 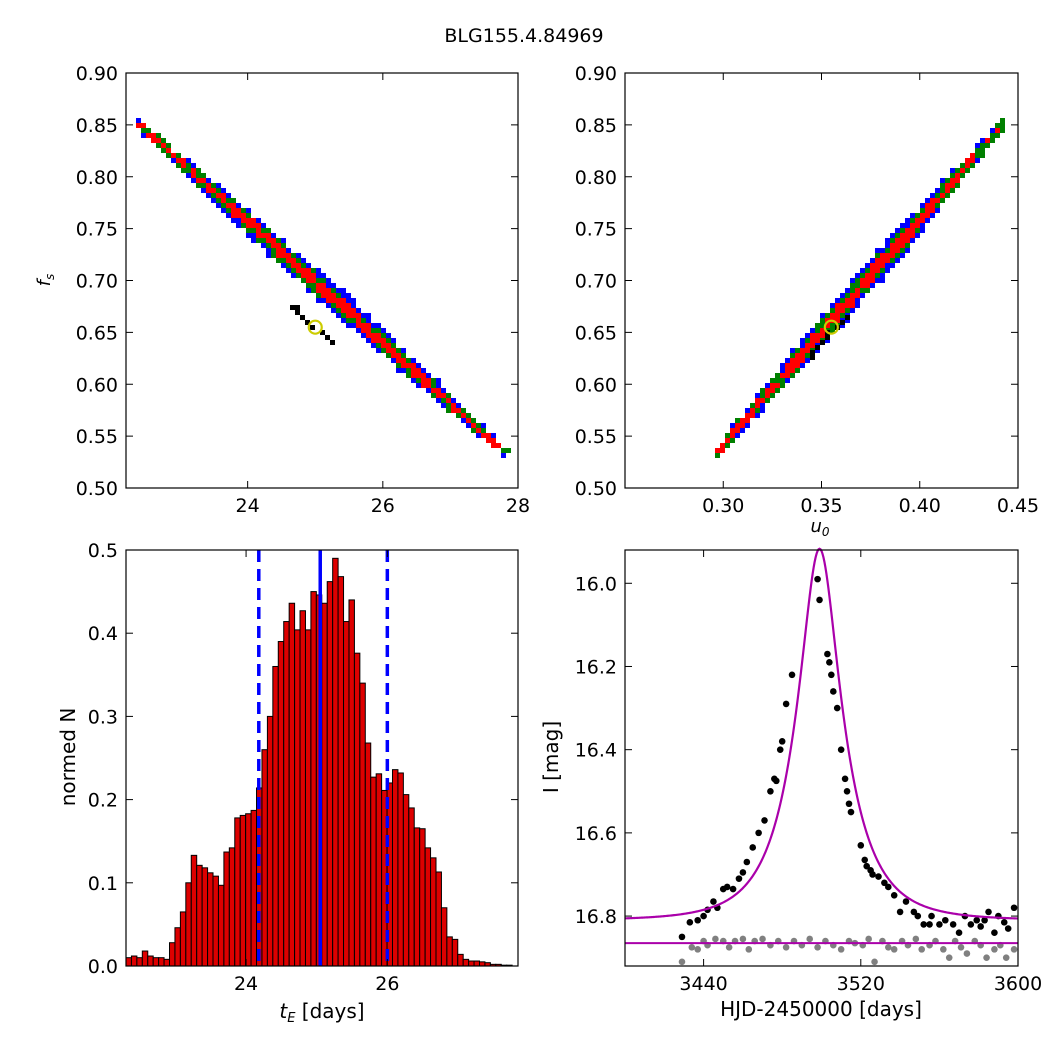 What do you see at coordinates (596, 282) in the screenshot?
I see `y-tick-label: 0.70` at bounding box center [596, 282].